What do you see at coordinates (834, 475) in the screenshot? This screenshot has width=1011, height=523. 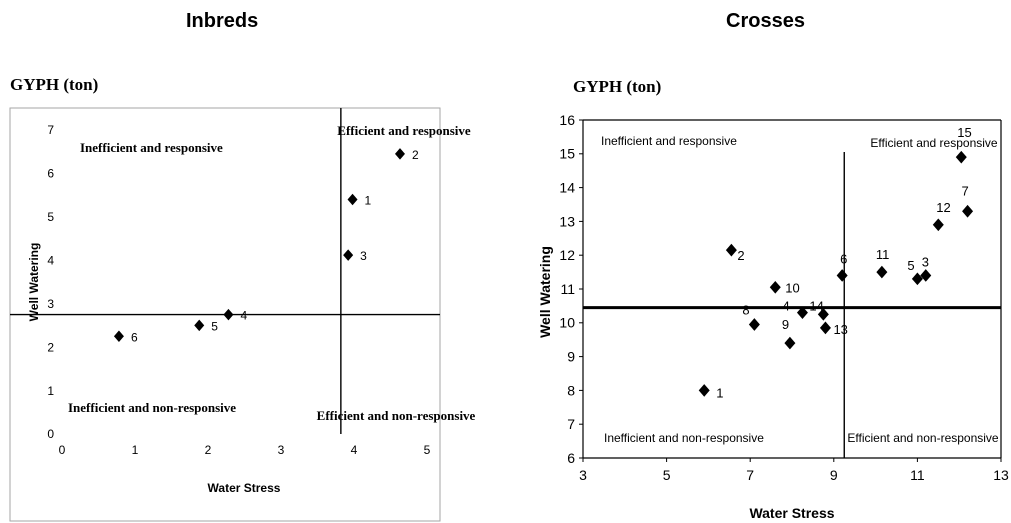 I see `crosses-x-tick-label: 9` at bounding box center [834, 475].